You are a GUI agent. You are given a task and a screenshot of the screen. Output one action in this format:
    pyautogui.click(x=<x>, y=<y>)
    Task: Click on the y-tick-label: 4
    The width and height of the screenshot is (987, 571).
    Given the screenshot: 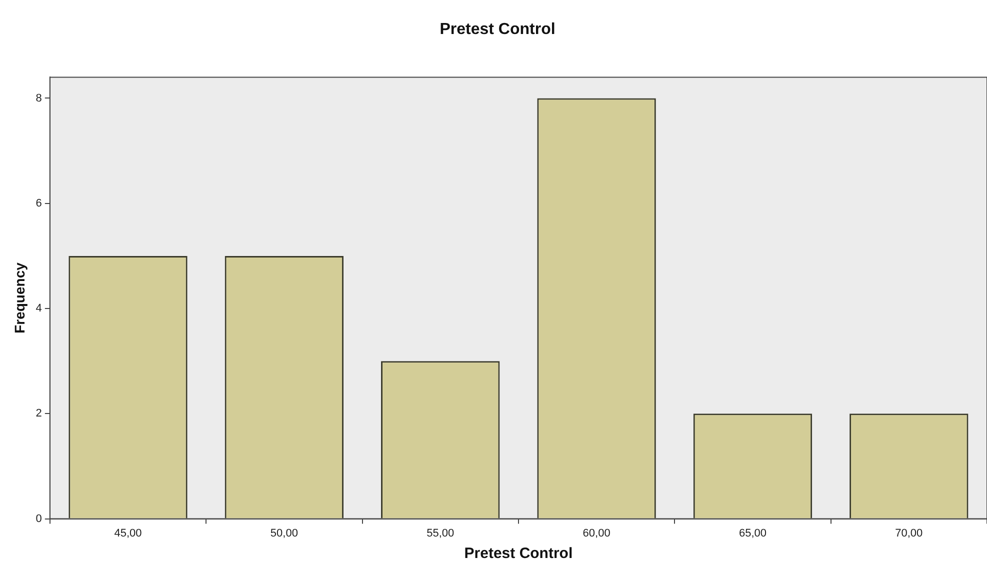 What is the action you would take?
    pyautogui.click(x=39, y=308)
    